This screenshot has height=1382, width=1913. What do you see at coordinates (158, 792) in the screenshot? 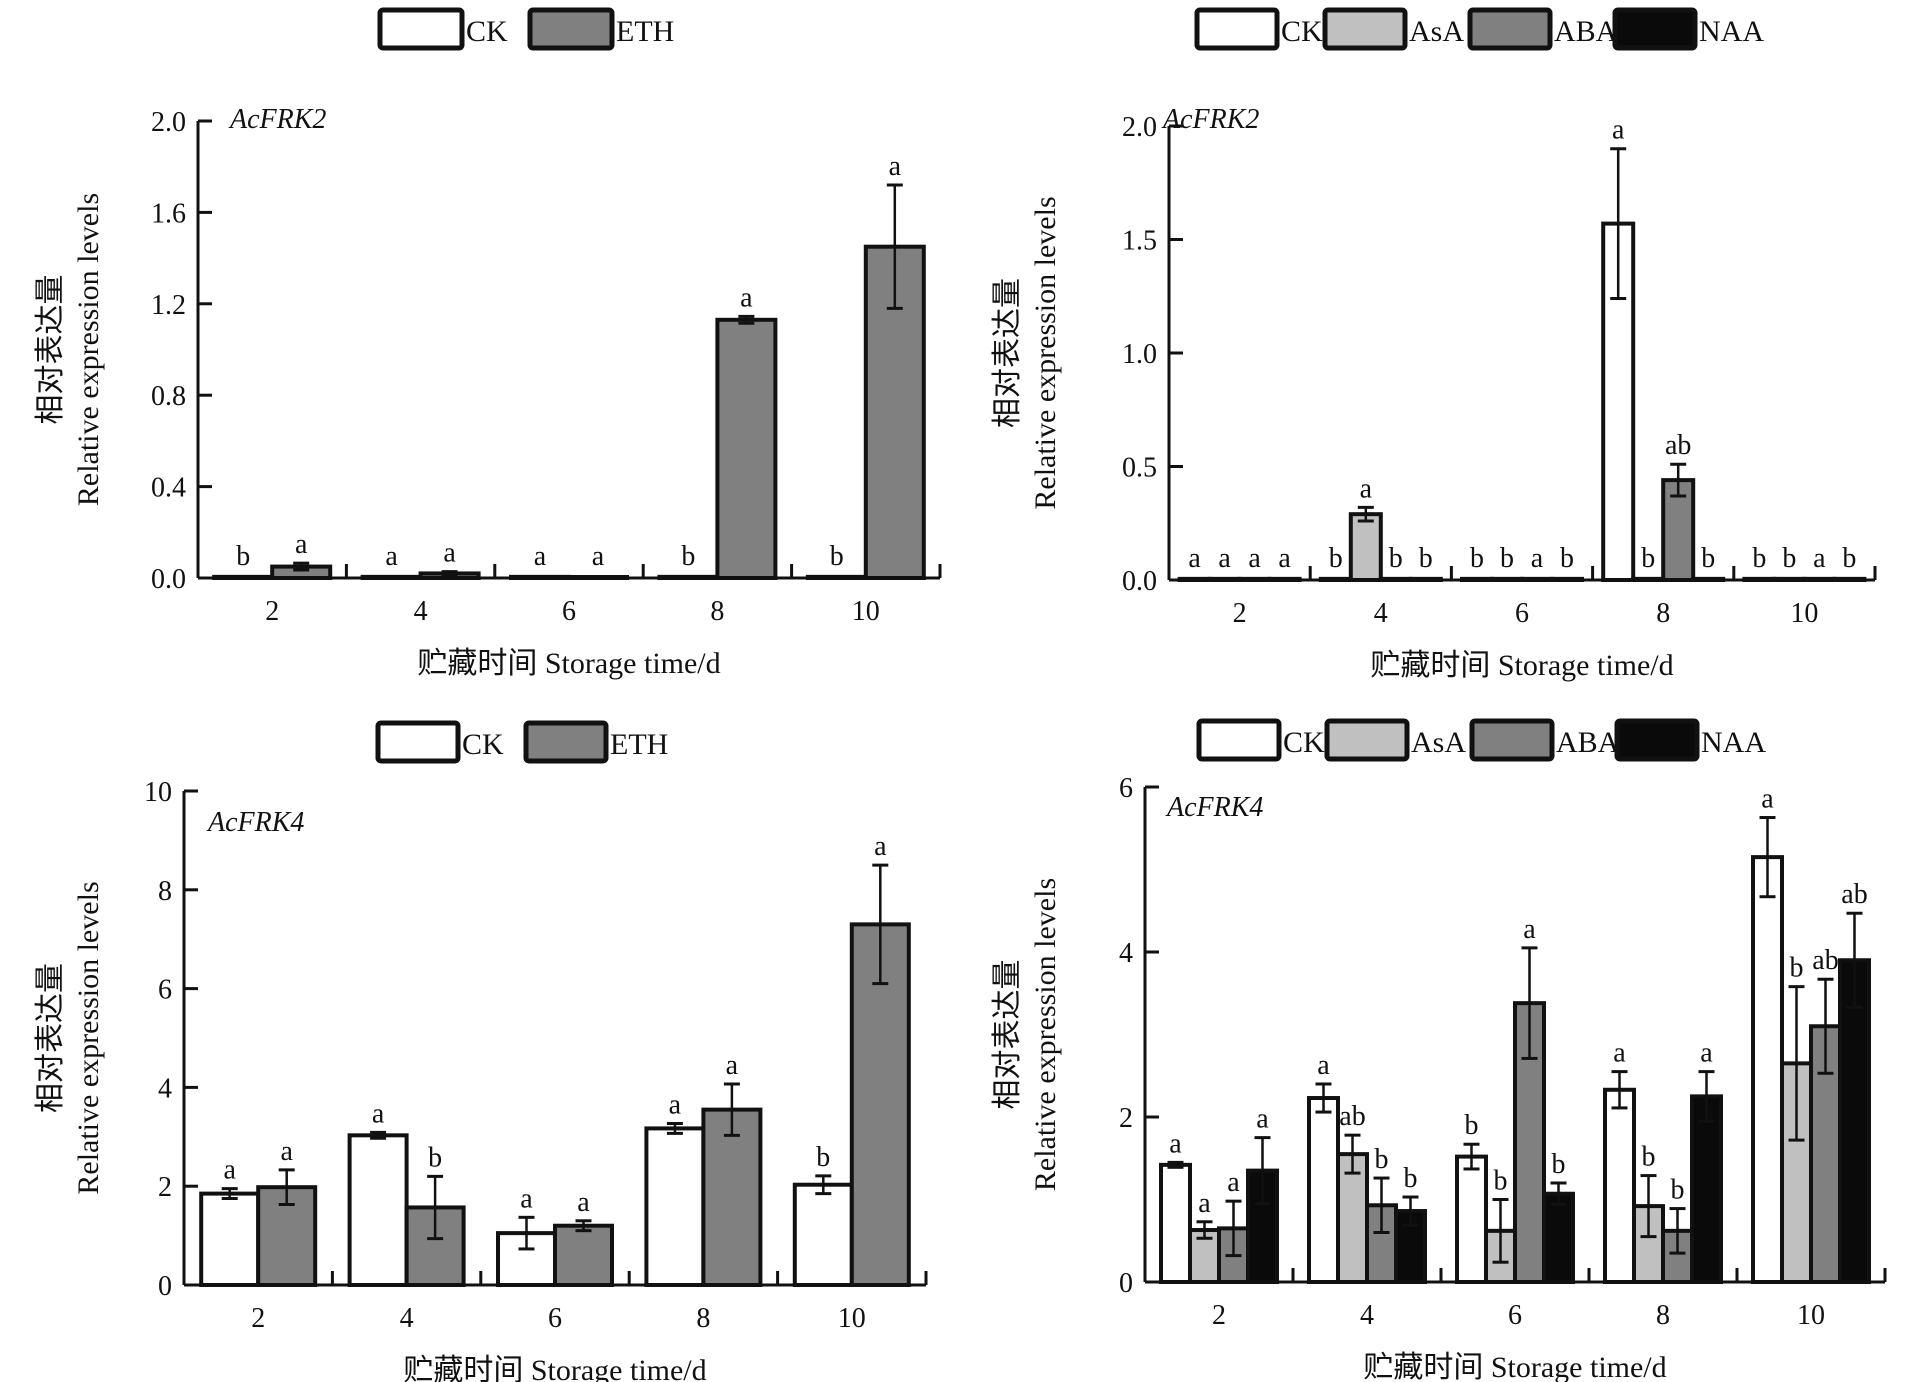
I see `y-tick-label: 10` at bounding box center [158, 792].